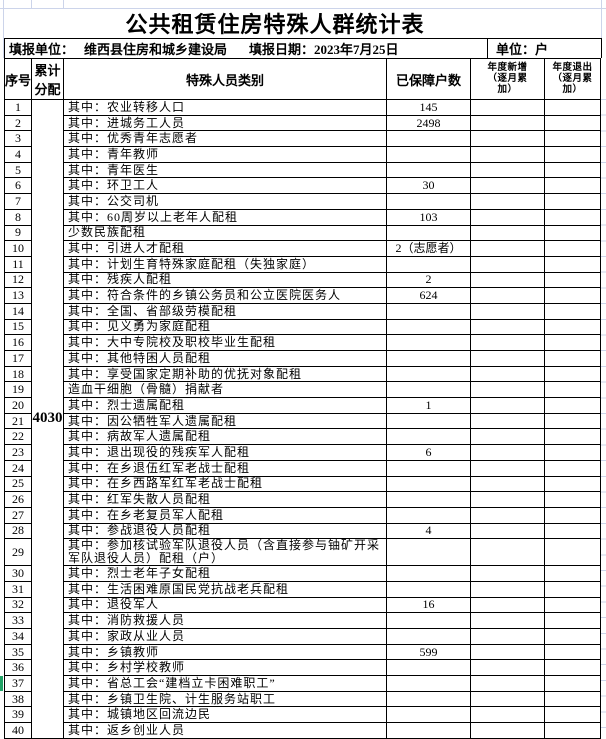 This screenshot has height=739, width=606. Describe the element at coordinates (428, 452) in the screenshot. I see `secured-count-cell: 6` at that location.